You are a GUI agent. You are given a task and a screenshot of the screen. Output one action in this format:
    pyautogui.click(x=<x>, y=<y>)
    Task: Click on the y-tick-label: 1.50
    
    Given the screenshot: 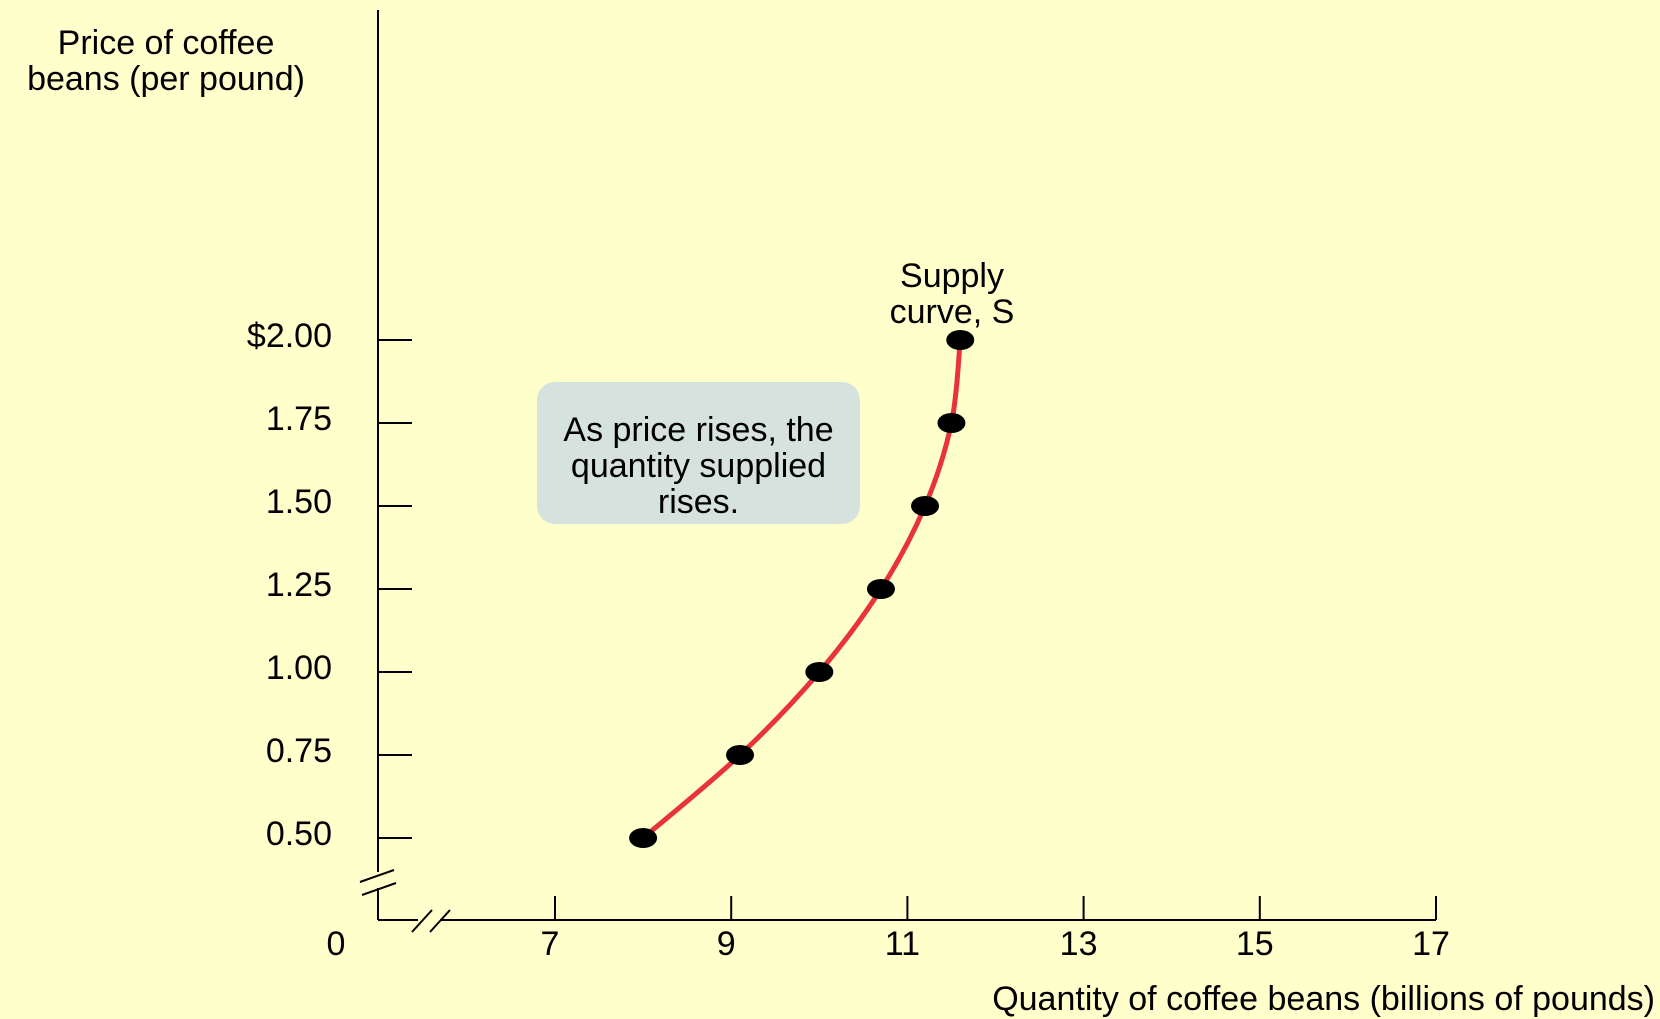 What is the action you would take?
    pyautogui.click(x=298, y=502)
    